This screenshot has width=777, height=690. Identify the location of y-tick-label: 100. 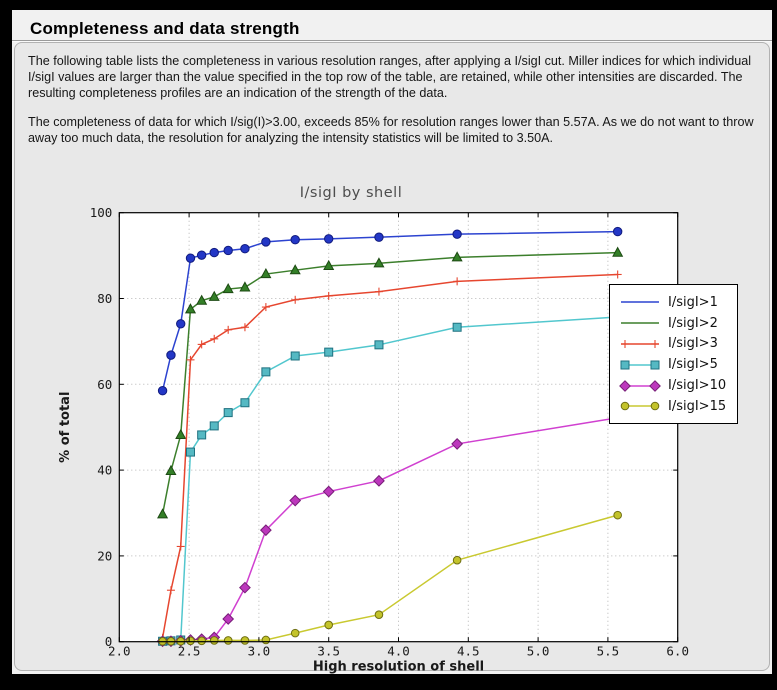
(101, 212).